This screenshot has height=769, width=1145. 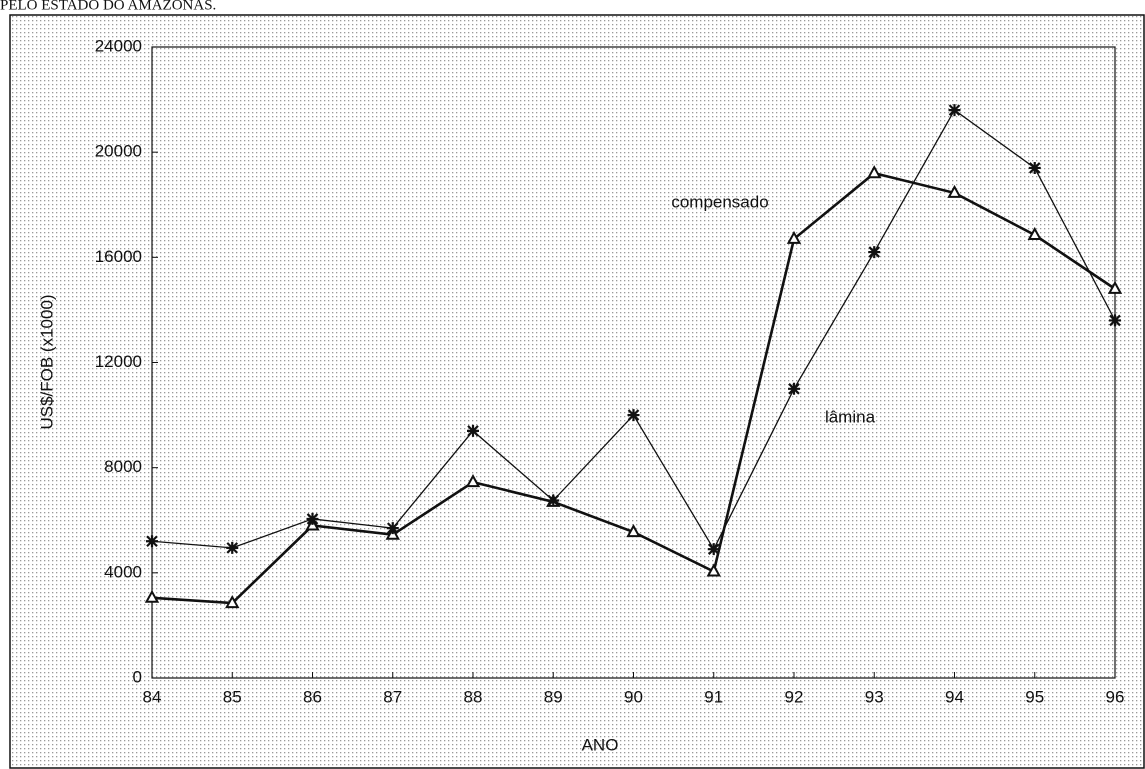 I want to click on x-tick-label: 92, so click(x=794, y=696).